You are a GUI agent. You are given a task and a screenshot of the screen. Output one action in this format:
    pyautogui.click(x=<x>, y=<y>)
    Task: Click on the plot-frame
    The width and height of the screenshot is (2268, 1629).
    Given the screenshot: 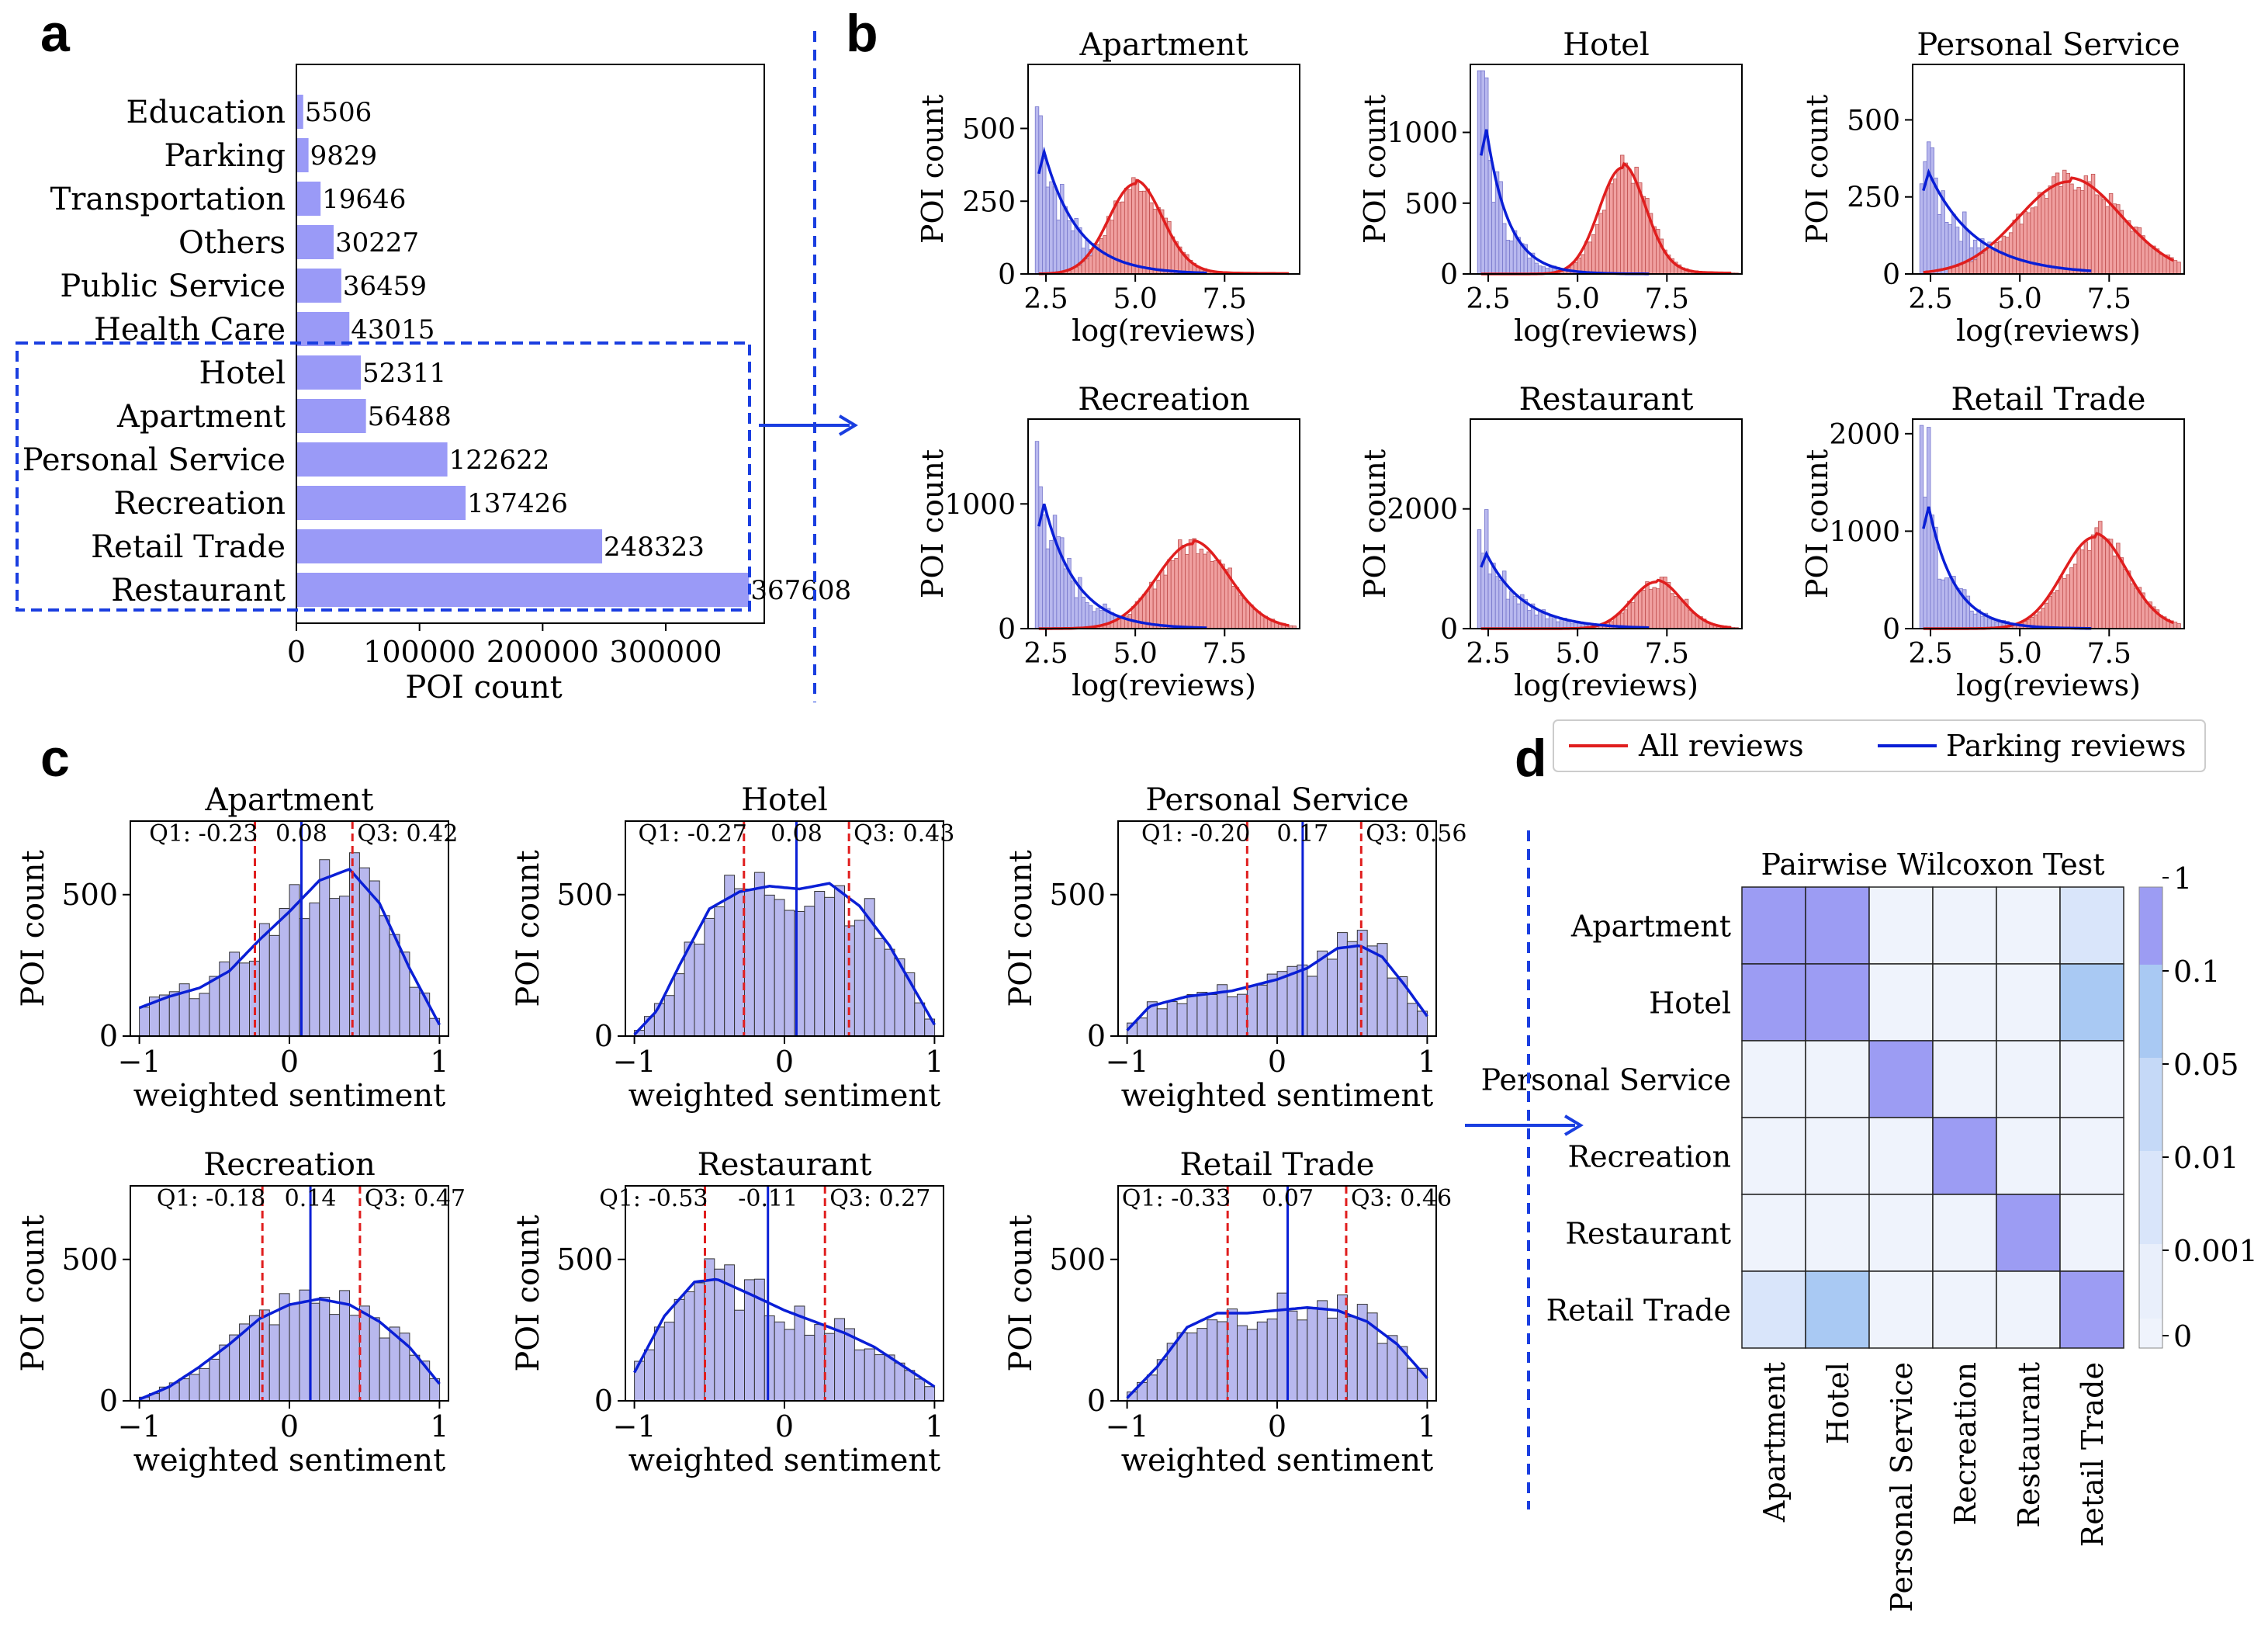 What is the action you would take?
    pyautogui.click(x=2048, y=523)
    